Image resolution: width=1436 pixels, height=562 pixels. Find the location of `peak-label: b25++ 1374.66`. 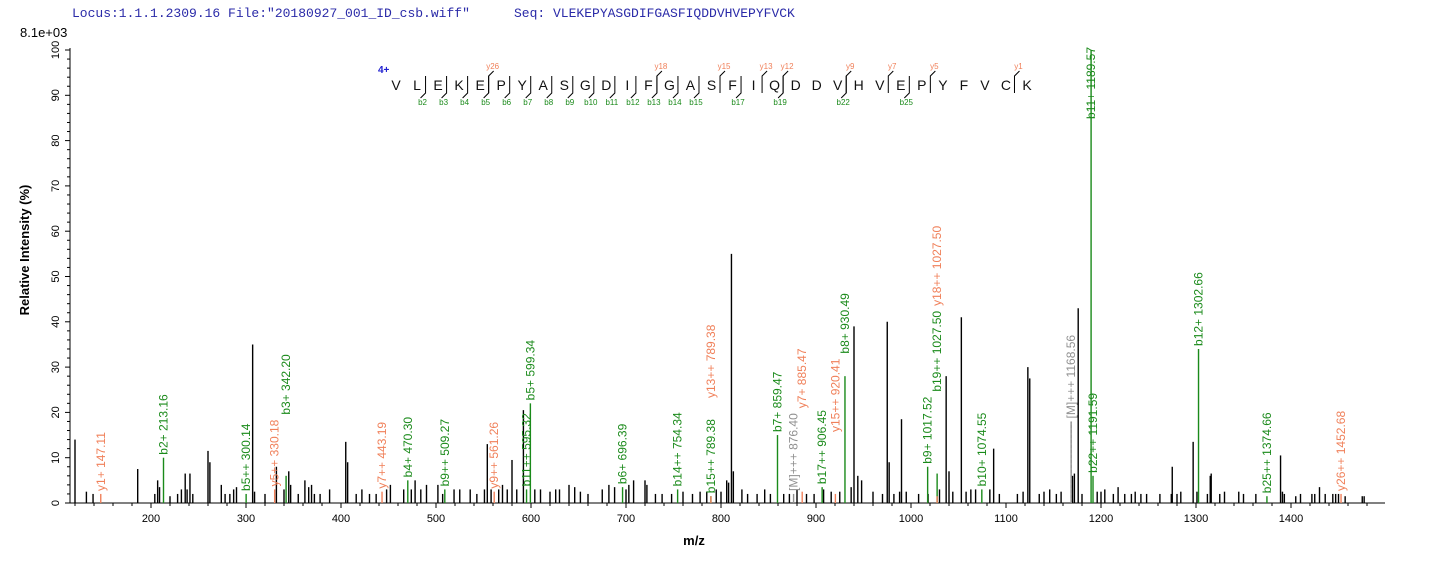

peak-label: b25++ 1374.66 is located at coordinates (1267, 452).